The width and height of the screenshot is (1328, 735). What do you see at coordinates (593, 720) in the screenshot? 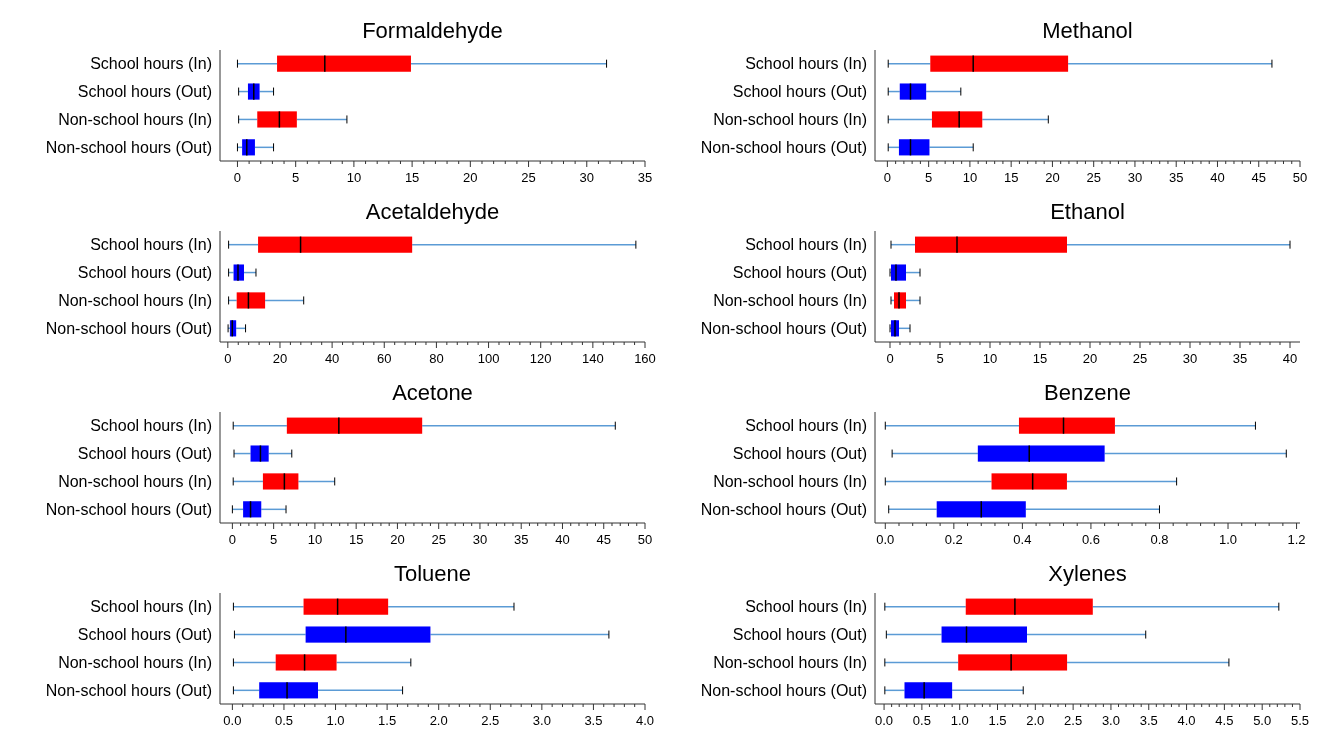
I see `x-tick-label: 3.5` at bounding box center [593, 720].